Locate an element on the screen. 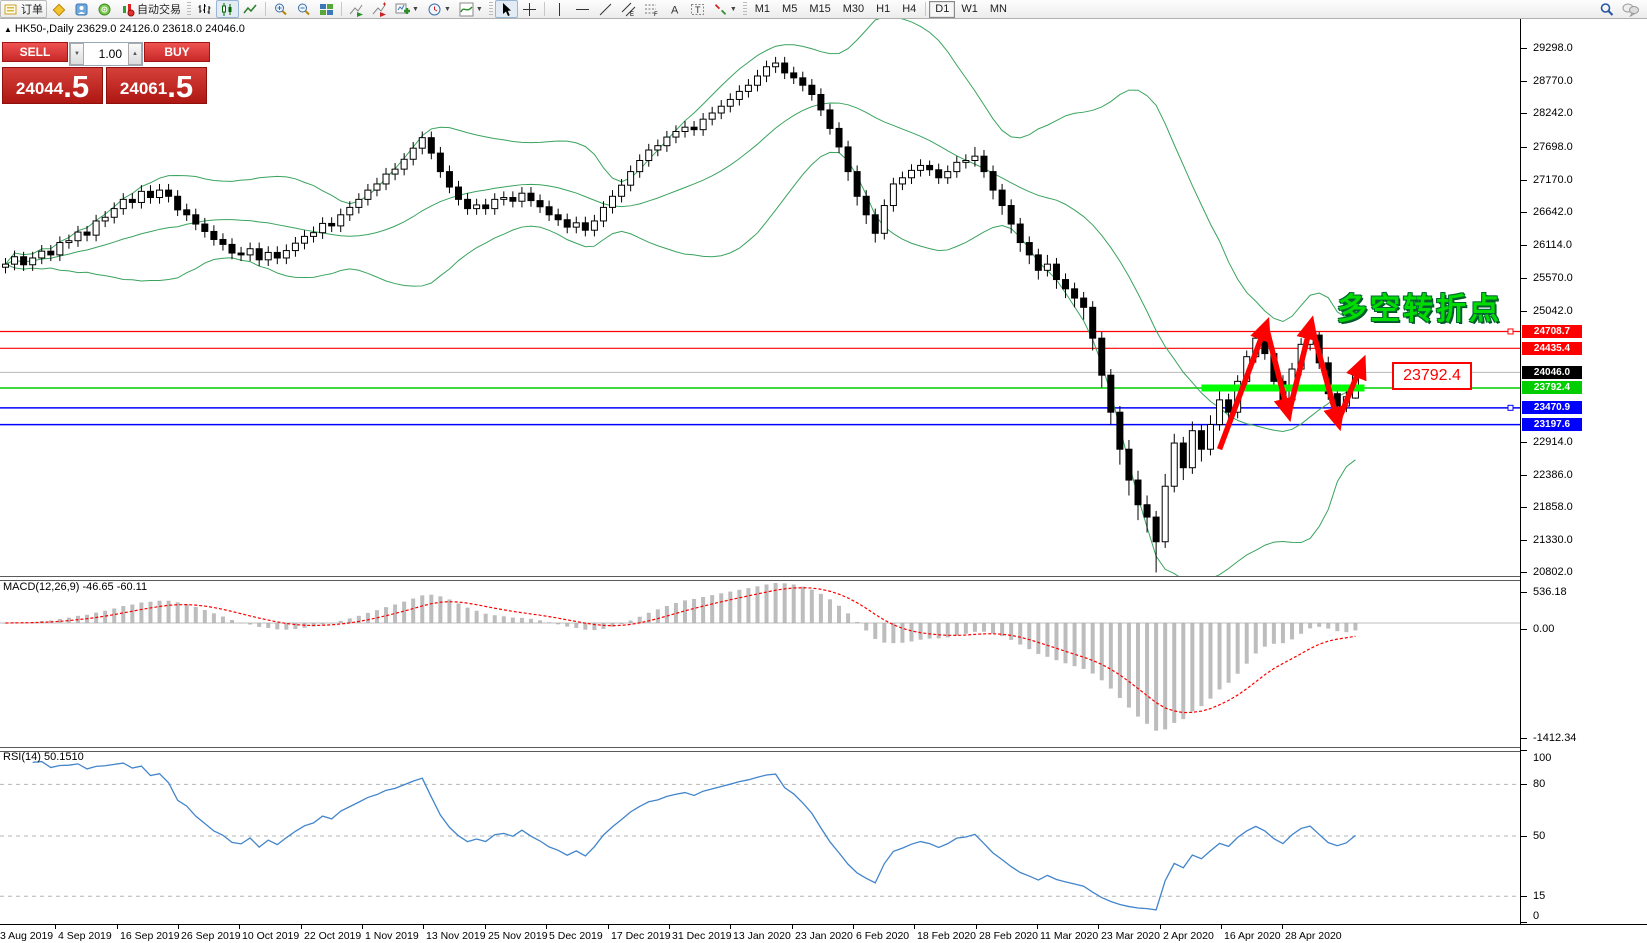 This screenshot has height=943, width=1647. volume-input: 1.00 is located at coordinates (110, 54).